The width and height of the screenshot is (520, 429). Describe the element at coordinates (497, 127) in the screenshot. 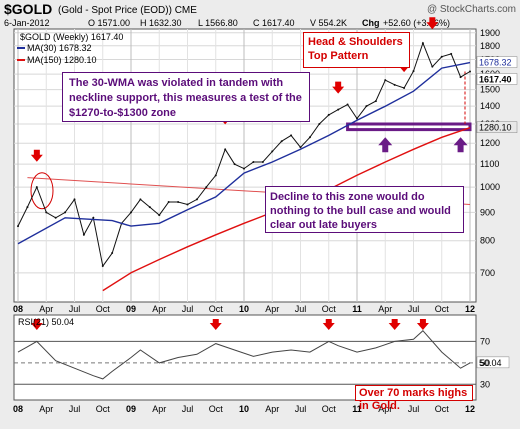

I see `last-value-tag: 1280.10` at that location.